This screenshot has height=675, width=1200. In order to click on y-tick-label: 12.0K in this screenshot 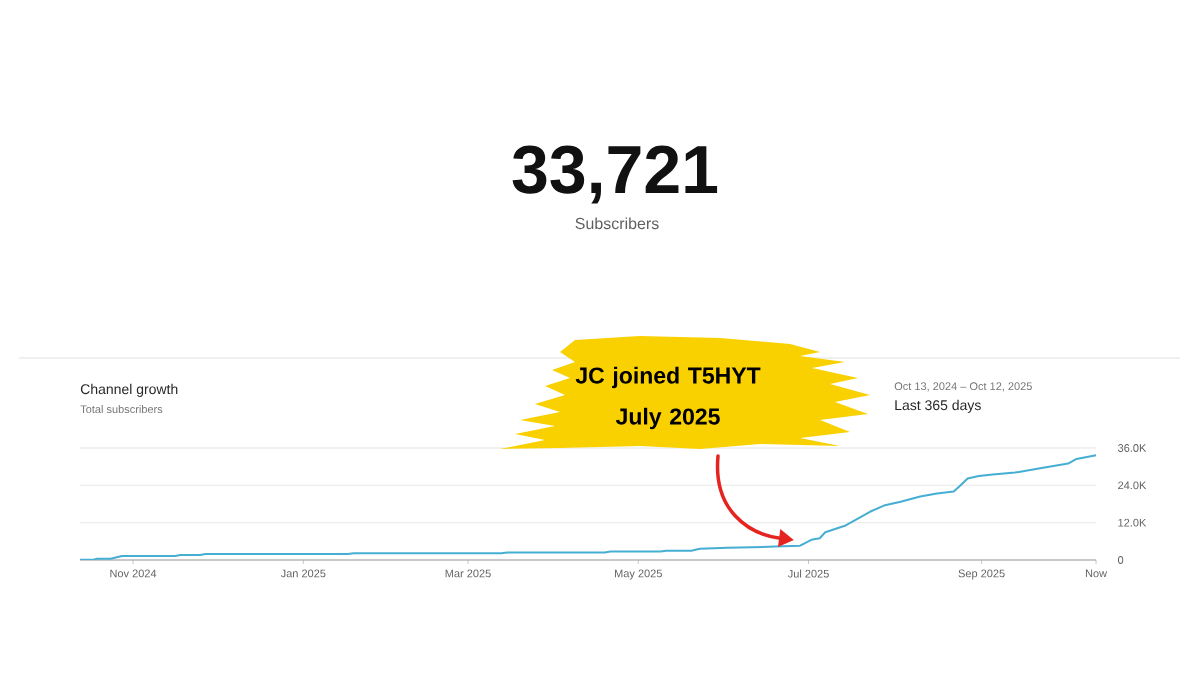, I will do `click(1132, 522)`.